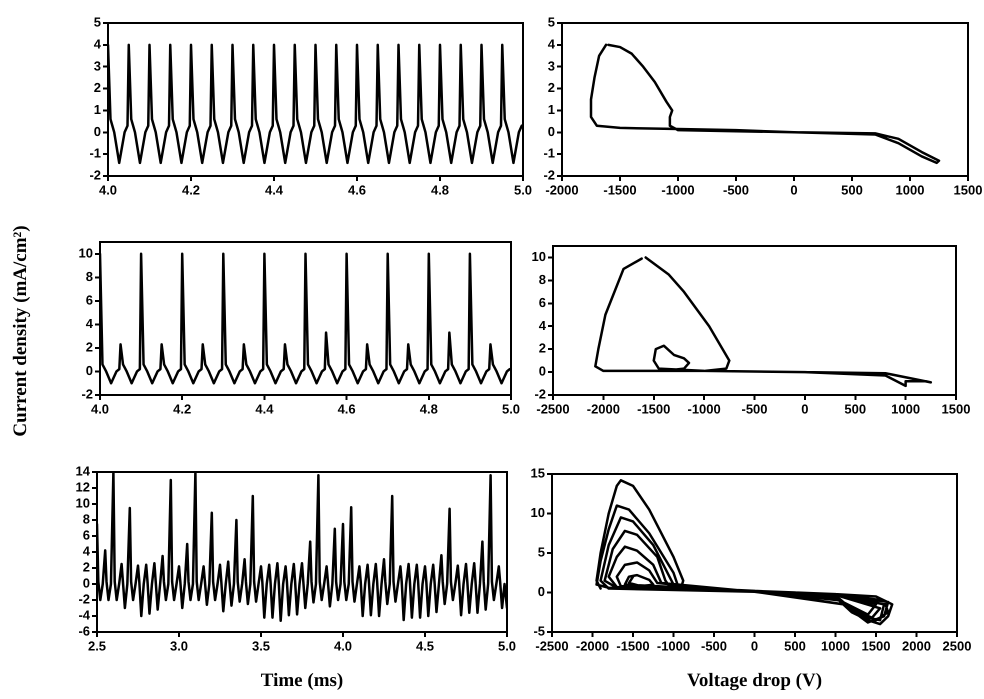 This screenshot has width=984, height=699. I want to click on y-tick-label: -5, so click(539, 631).